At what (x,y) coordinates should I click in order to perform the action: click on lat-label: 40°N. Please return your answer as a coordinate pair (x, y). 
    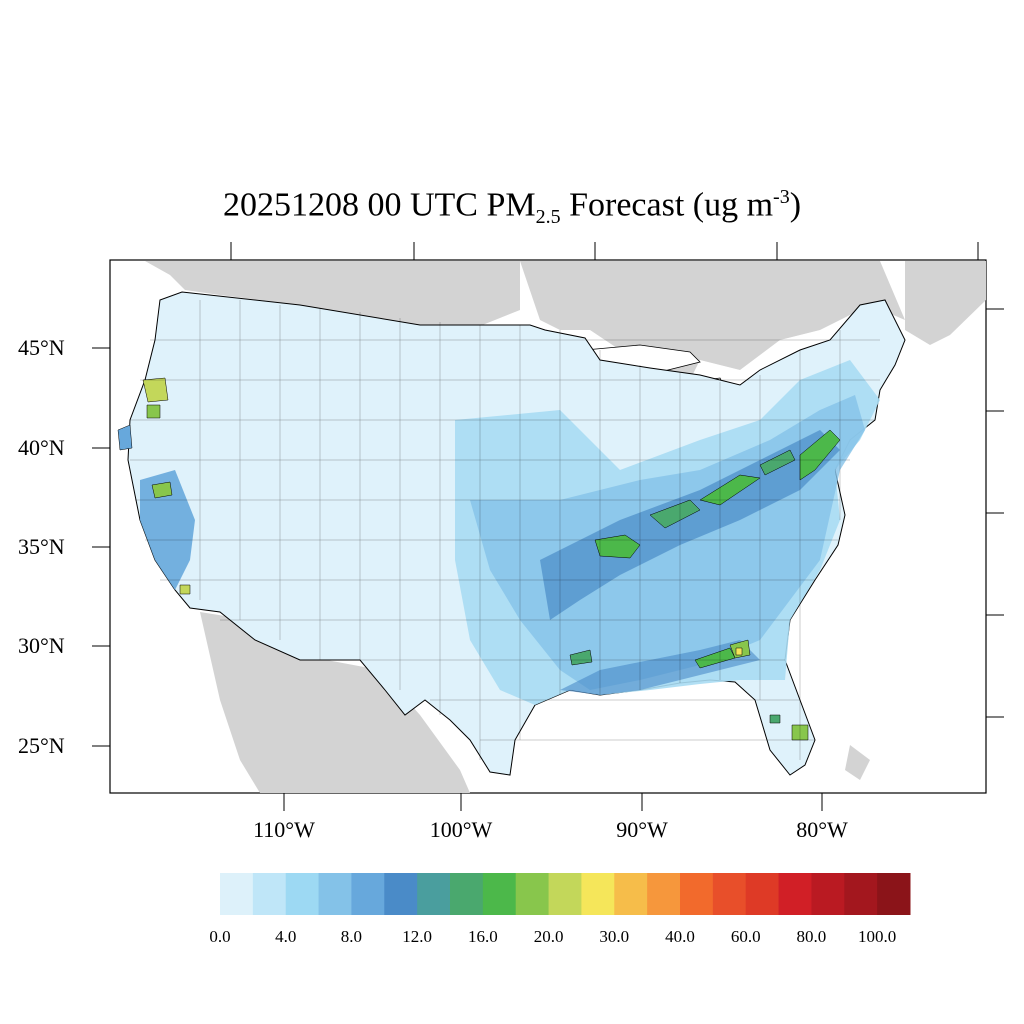
    Looking at the image, I should click on (41, 447).